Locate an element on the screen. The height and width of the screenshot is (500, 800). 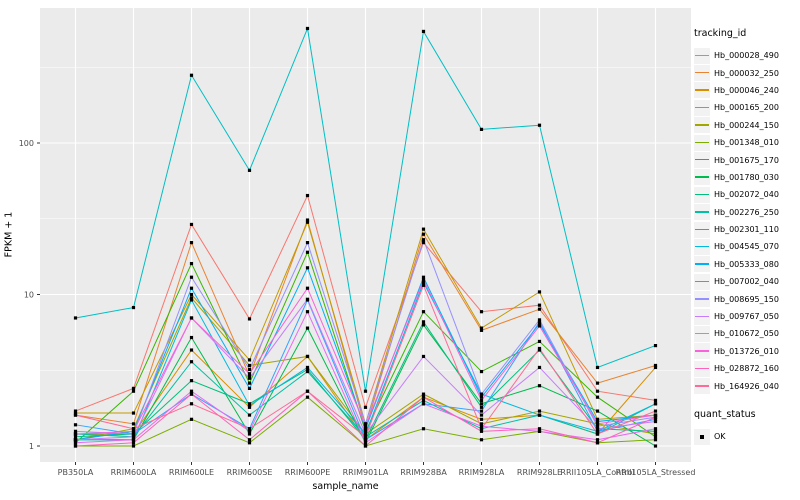
legend-item-label: Hb_028872_160 is located at coordinates (746, 369).